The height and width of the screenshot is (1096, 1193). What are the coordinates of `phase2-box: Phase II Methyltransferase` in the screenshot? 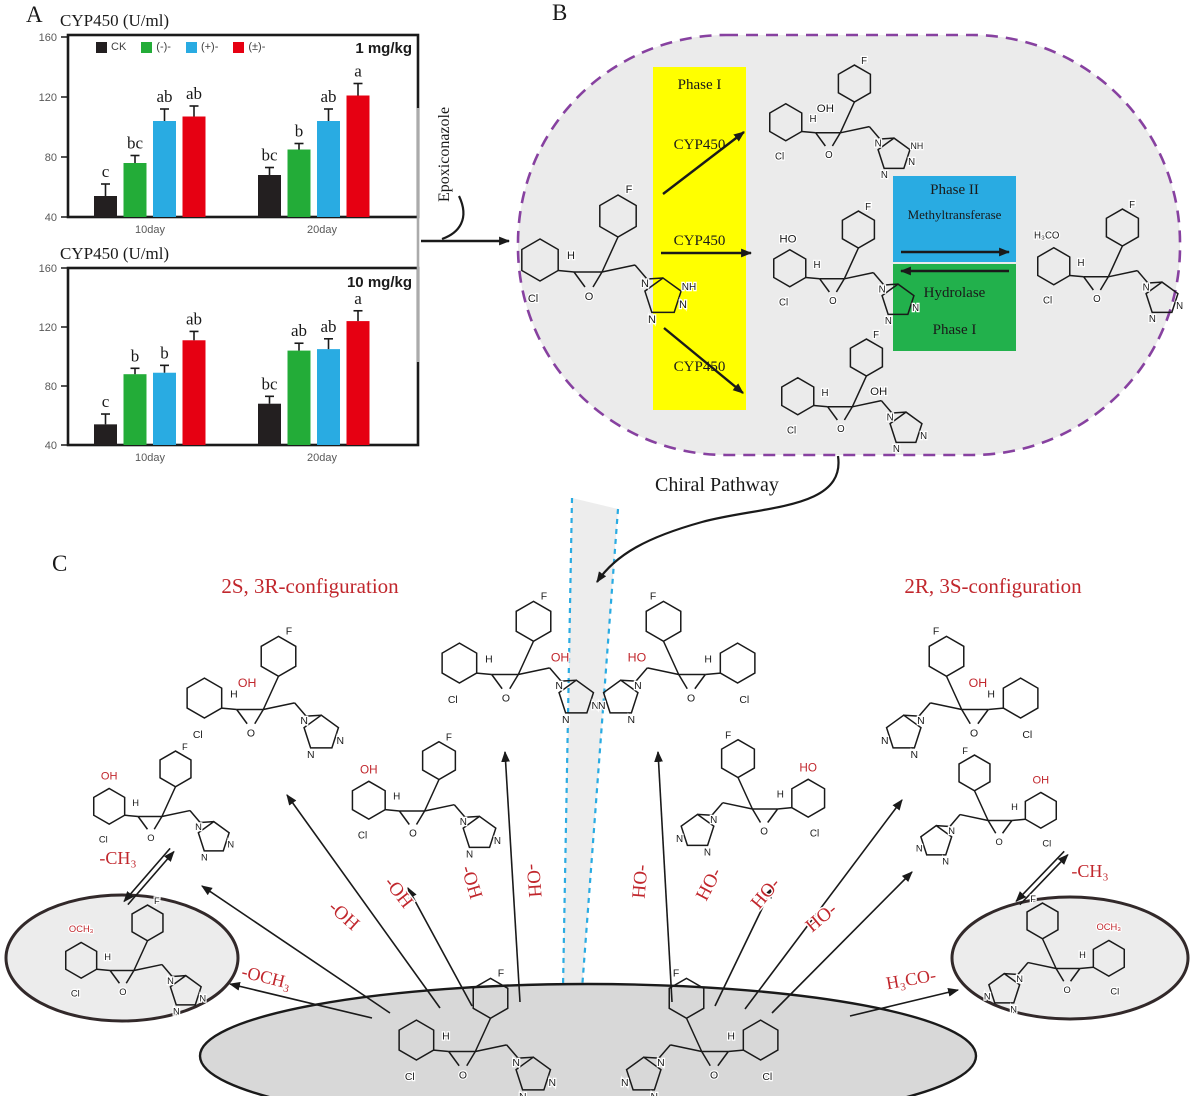 It's located at (954, 219).